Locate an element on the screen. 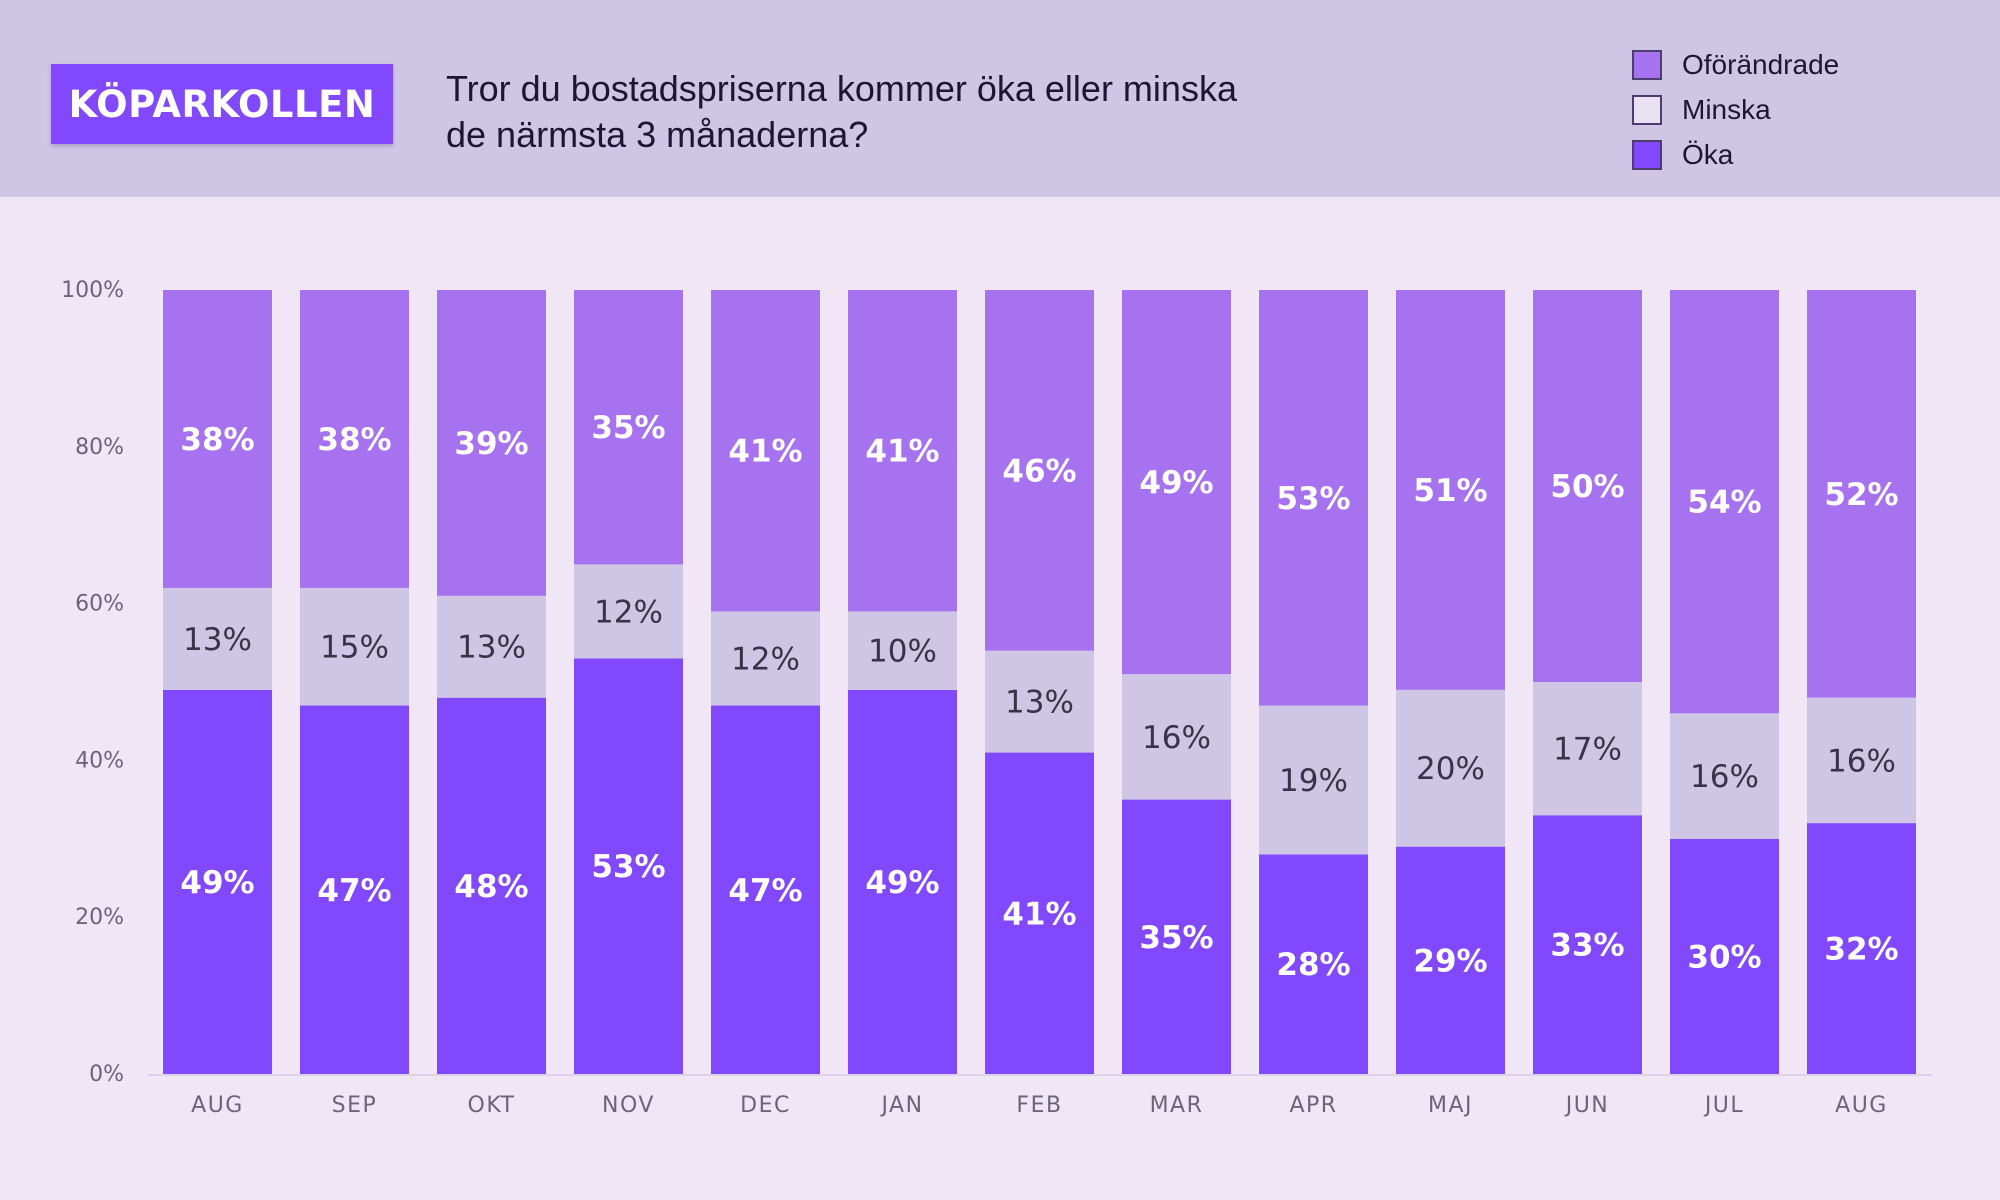  legend-swatch-oka is located at coordinates (1647, 154).